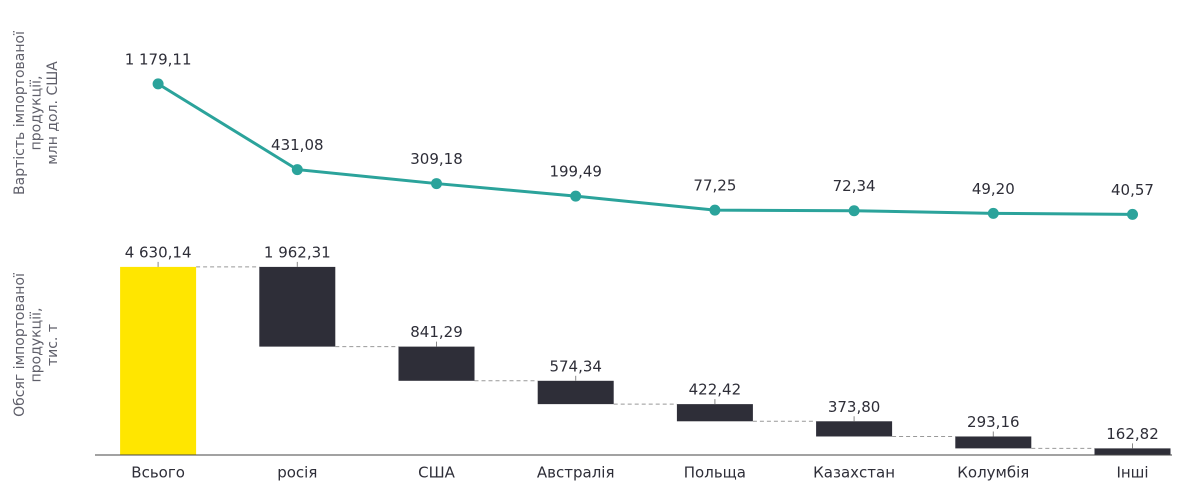  I want to click on data-label: 431,08, so click(297, 145).